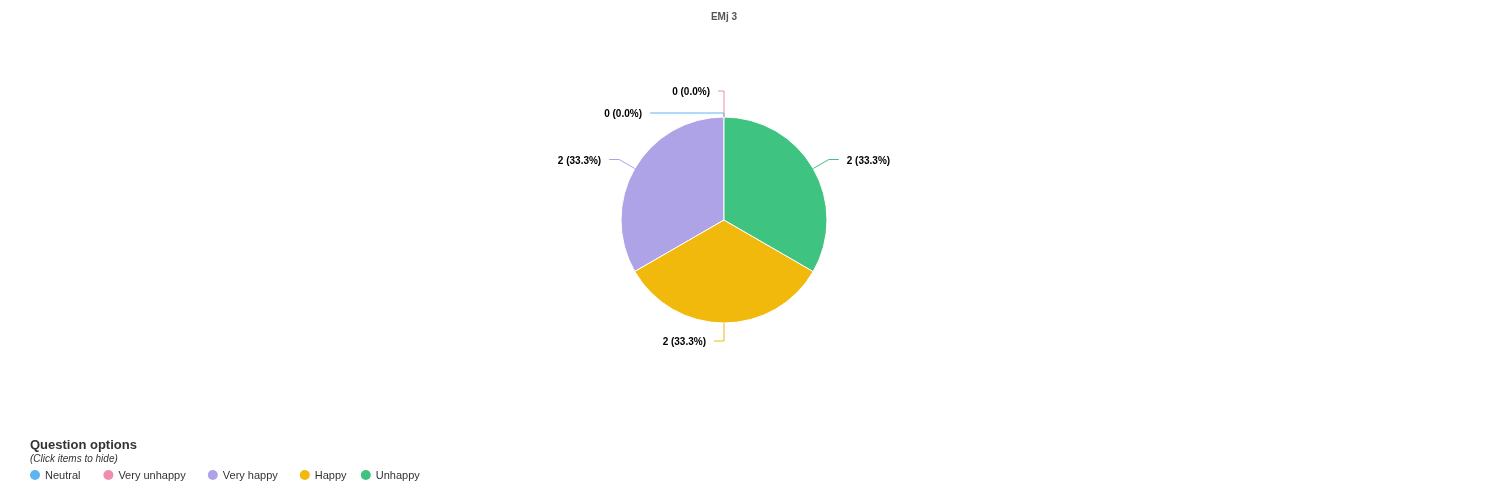 The image size is (1500, 500). What do you see at coordinates (152, 475) in the screenshot?
I see `legend-label: Very unhappy` at bounding box center [152, 475].